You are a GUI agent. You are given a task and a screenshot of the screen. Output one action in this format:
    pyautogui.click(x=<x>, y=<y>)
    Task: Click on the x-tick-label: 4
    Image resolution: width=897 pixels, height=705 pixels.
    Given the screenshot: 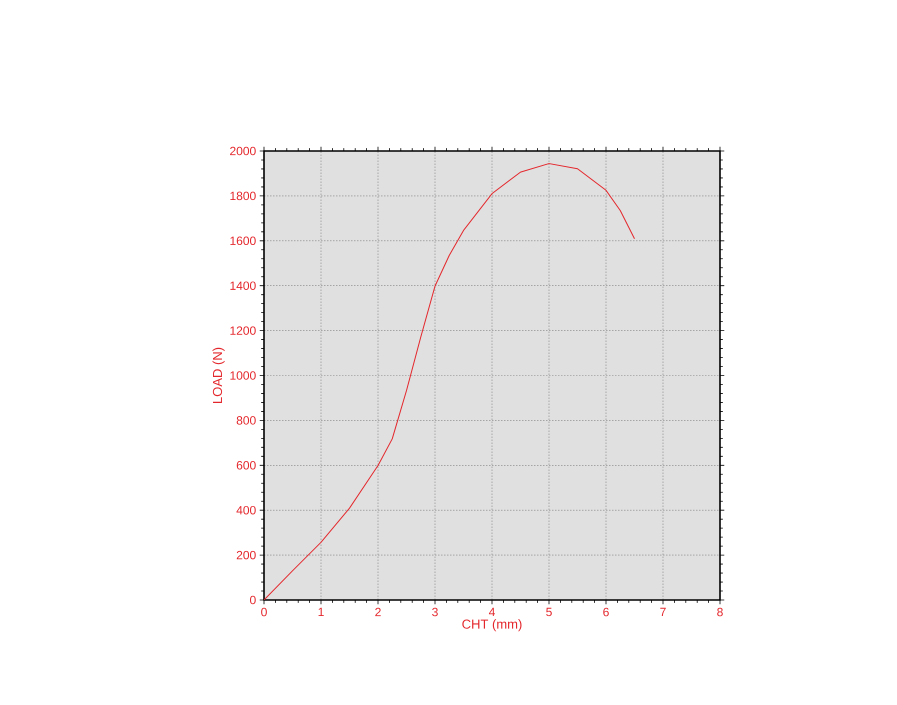 What is the action you would take?
    pyautogui.click(x=491, y=612)
    